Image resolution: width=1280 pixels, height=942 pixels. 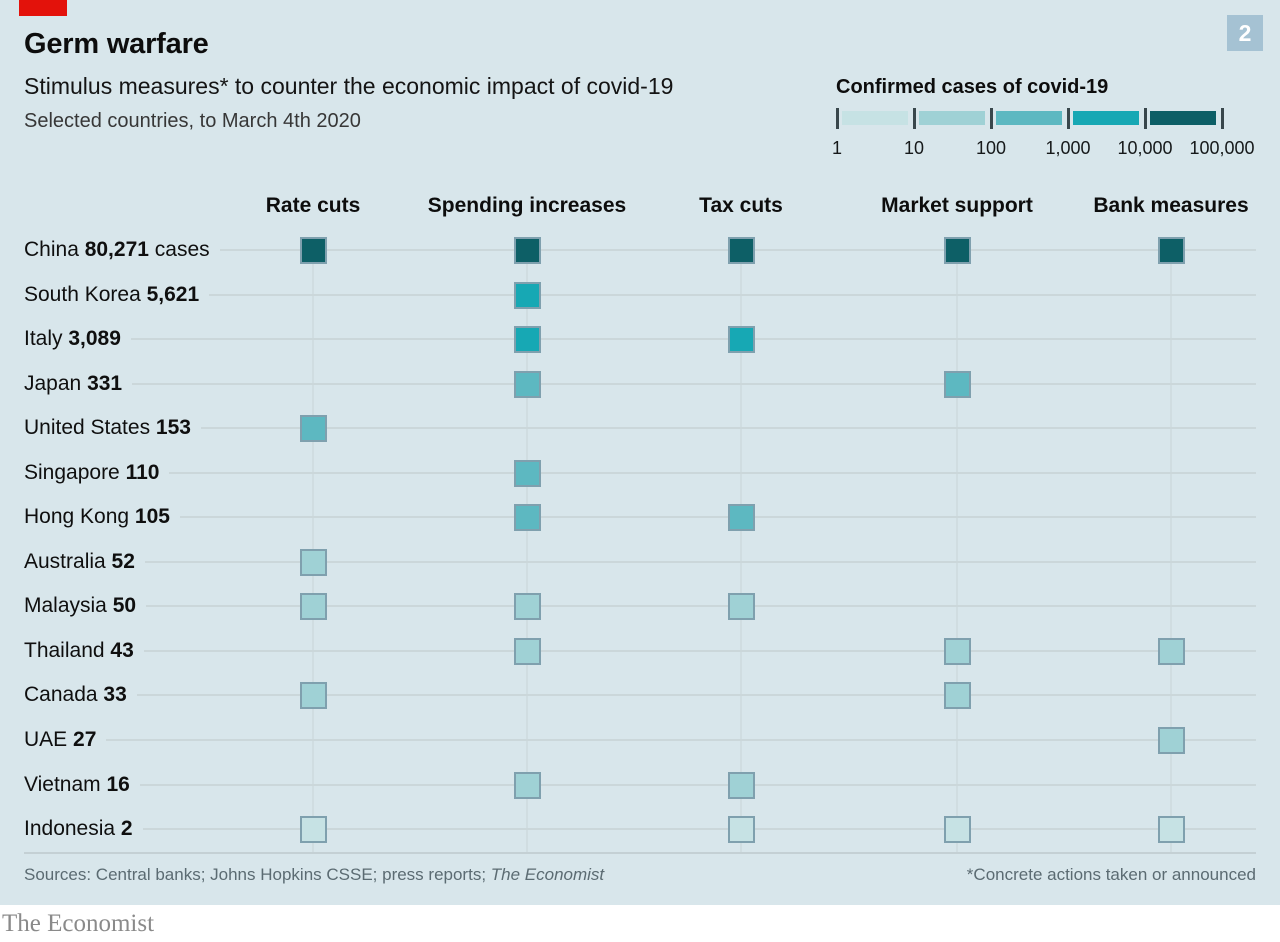 I want to click on row-cases-value: 110, so click(x=142, y=472).